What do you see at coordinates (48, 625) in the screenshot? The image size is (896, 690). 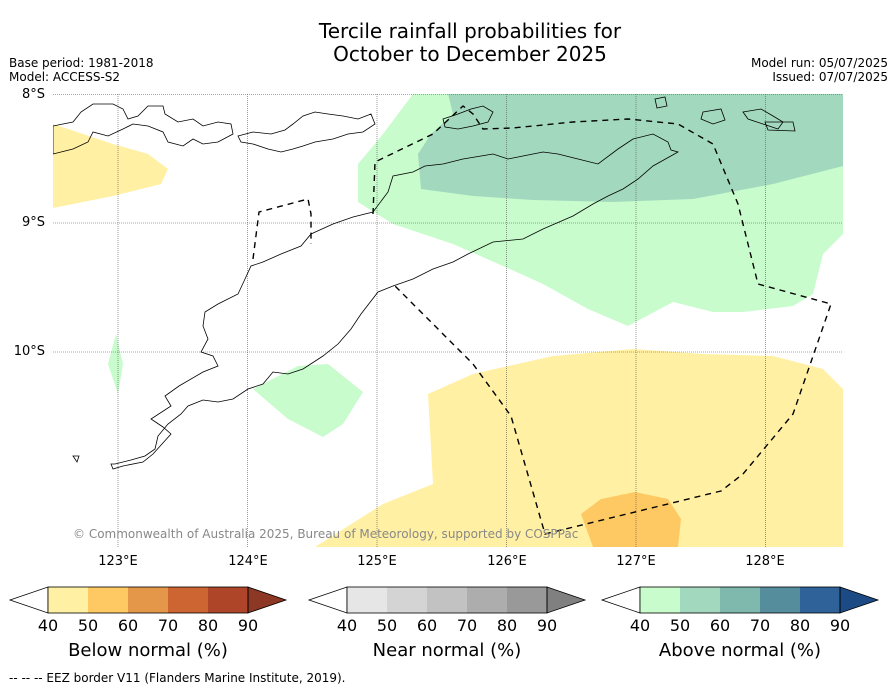 I see `below-tick-40: 40` at bounding box center [48, 625].